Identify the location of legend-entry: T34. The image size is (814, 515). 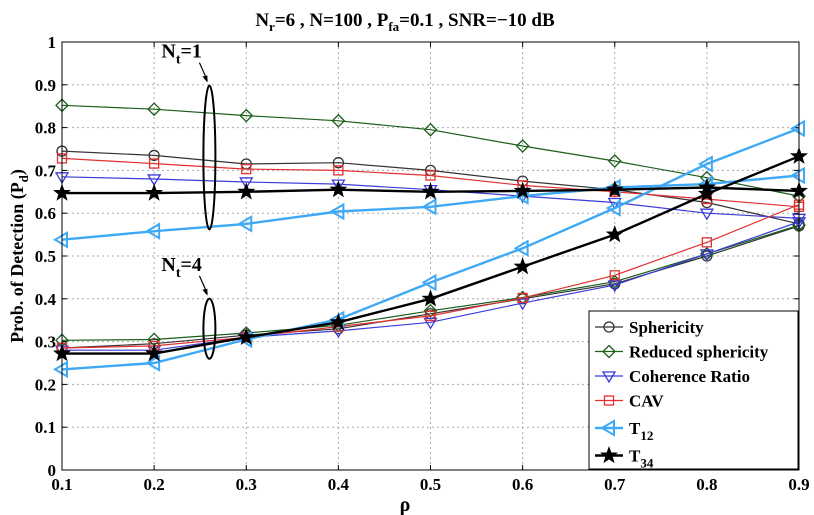
(624, 458).